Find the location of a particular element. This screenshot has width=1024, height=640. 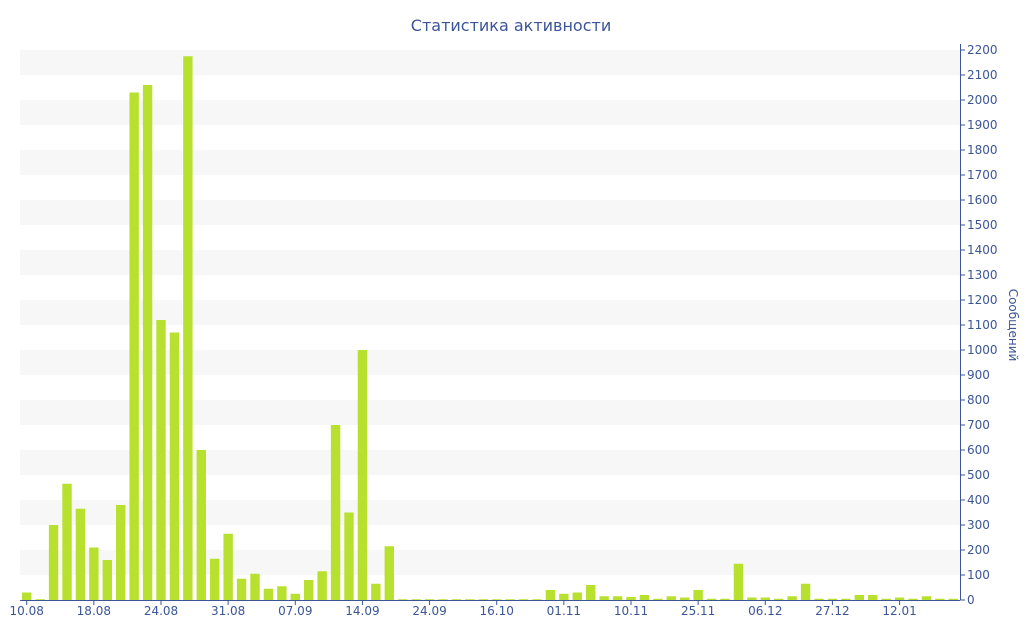

y-tick-label: 1400 is located at coordinates (982, 250).